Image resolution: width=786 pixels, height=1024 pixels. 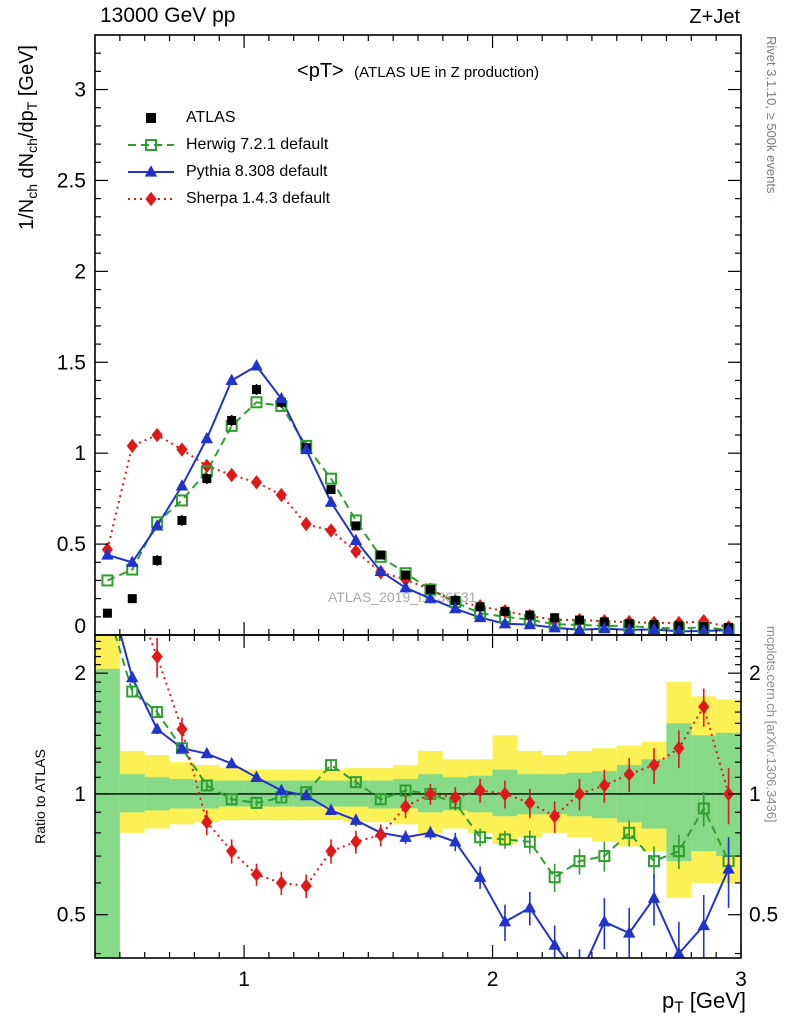 What do you see at coordinates (80, 626) in the screenshot?
I see `tick-label: 0` at bounding box center [80, 626].